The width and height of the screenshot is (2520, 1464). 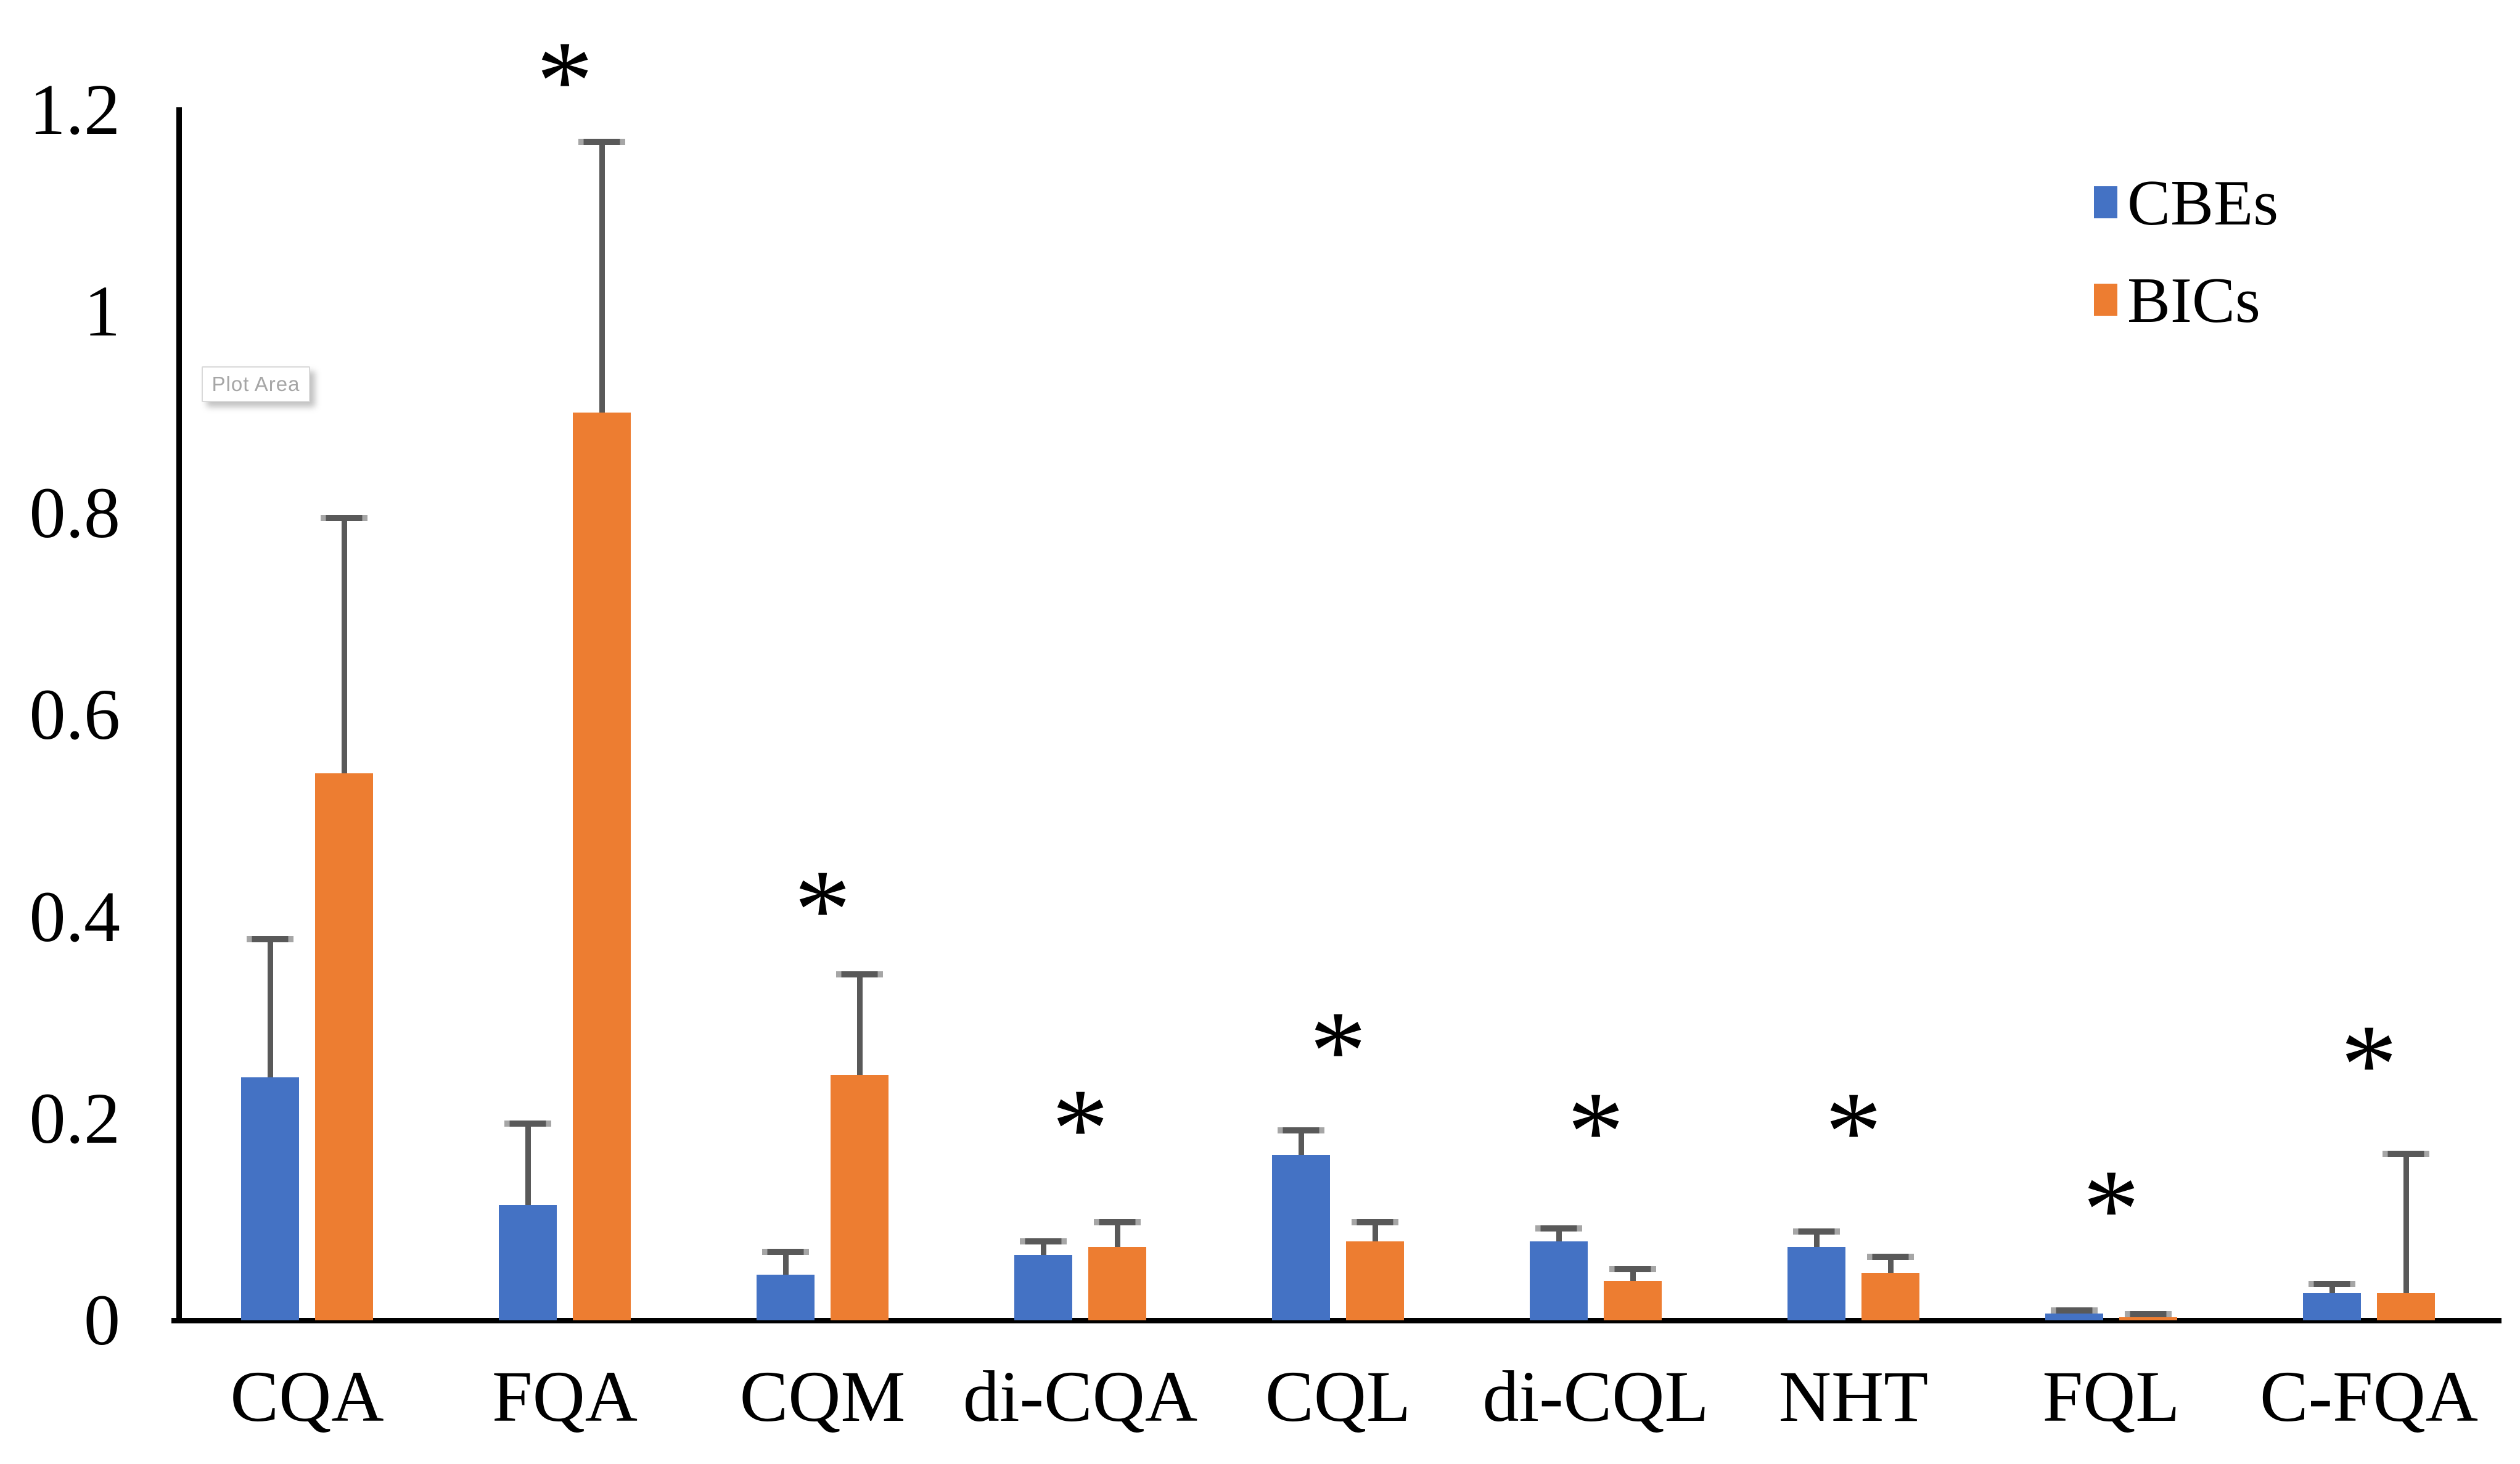 I want to click on error-bar-BICs-CQL, so click(x=1375, y=1232).